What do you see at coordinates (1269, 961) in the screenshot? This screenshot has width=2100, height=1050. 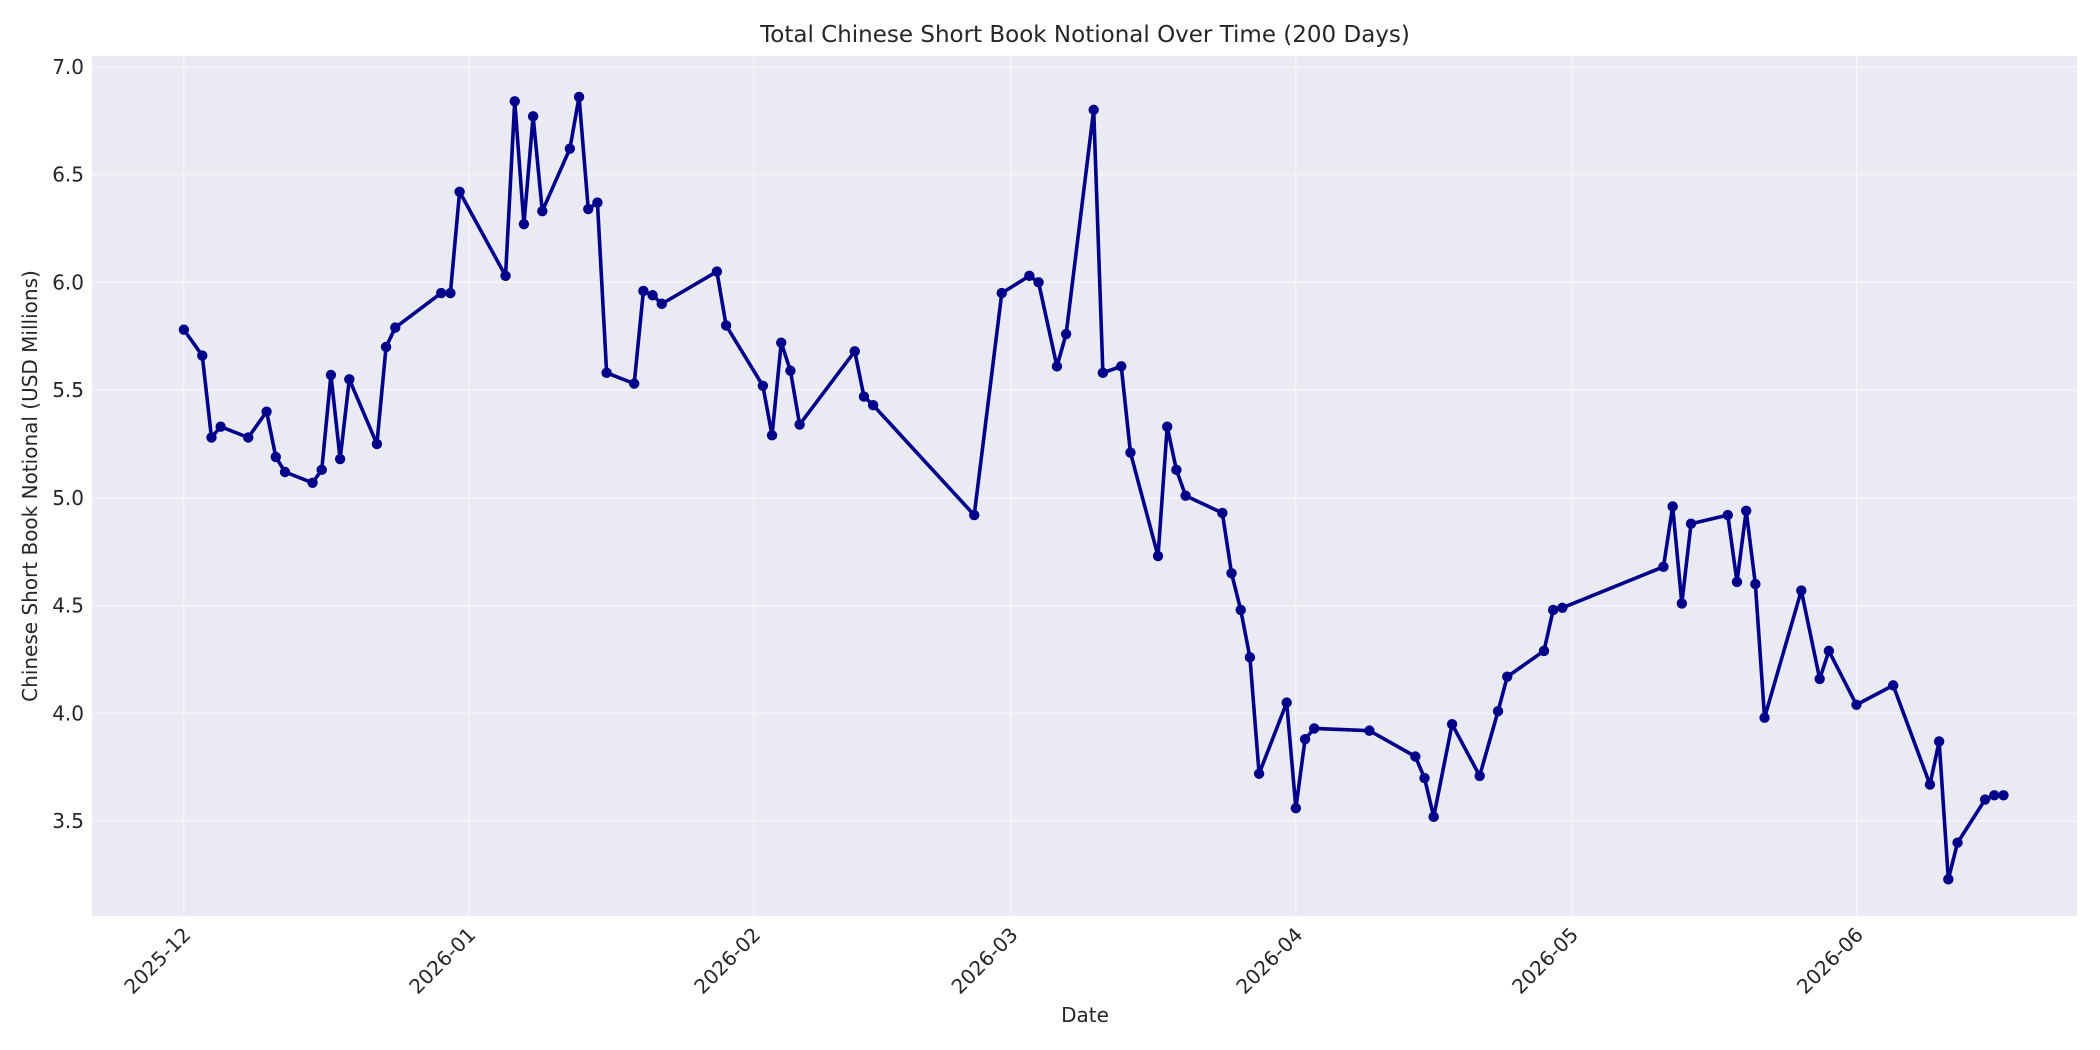 I see `x-tick-label: 2026-04` at bounding box center [1269, 961].